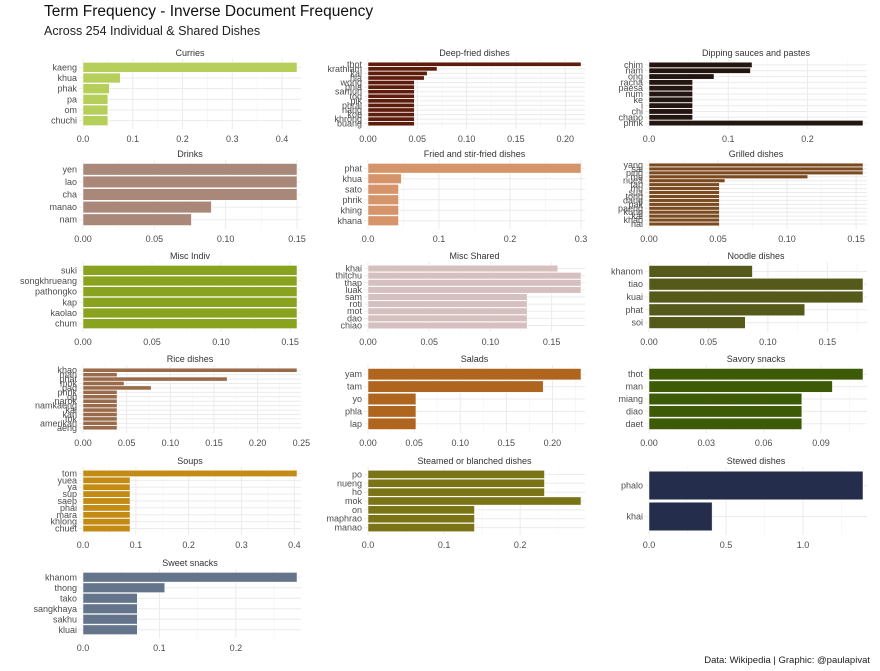 The height and width of the screenshot is (671, 880). Describe the element at coordinates (821, 443) in the screenshot. I see `x-tick-label: 0.09` at that location.